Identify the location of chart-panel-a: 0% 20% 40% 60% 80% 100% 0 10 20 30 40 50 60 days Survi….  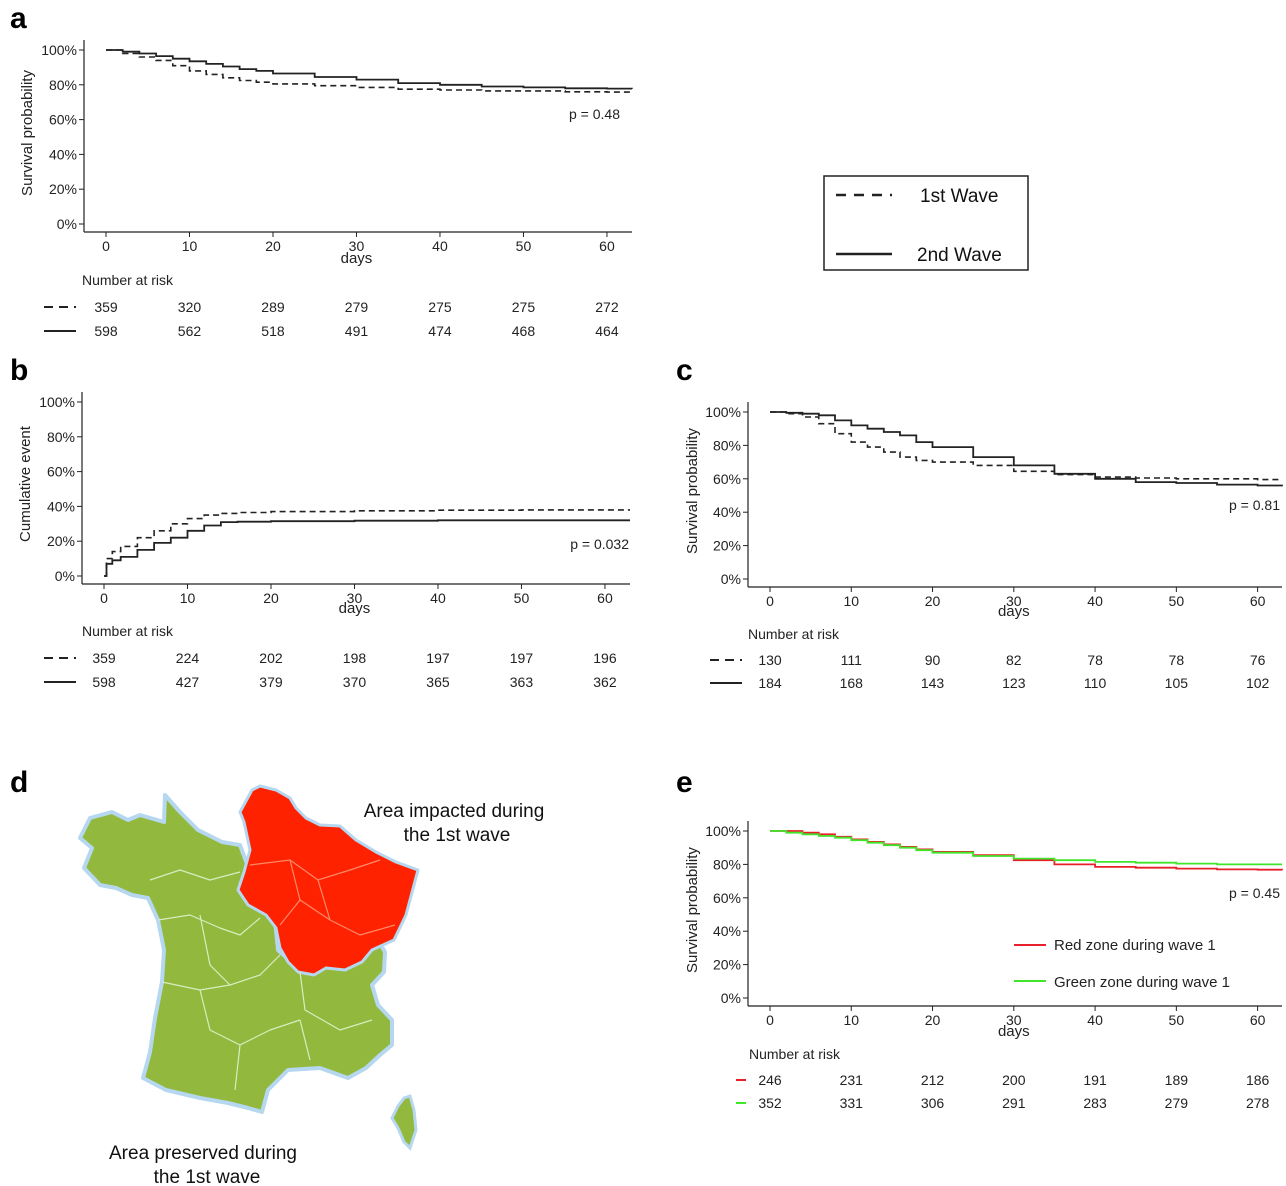
(326, 189).